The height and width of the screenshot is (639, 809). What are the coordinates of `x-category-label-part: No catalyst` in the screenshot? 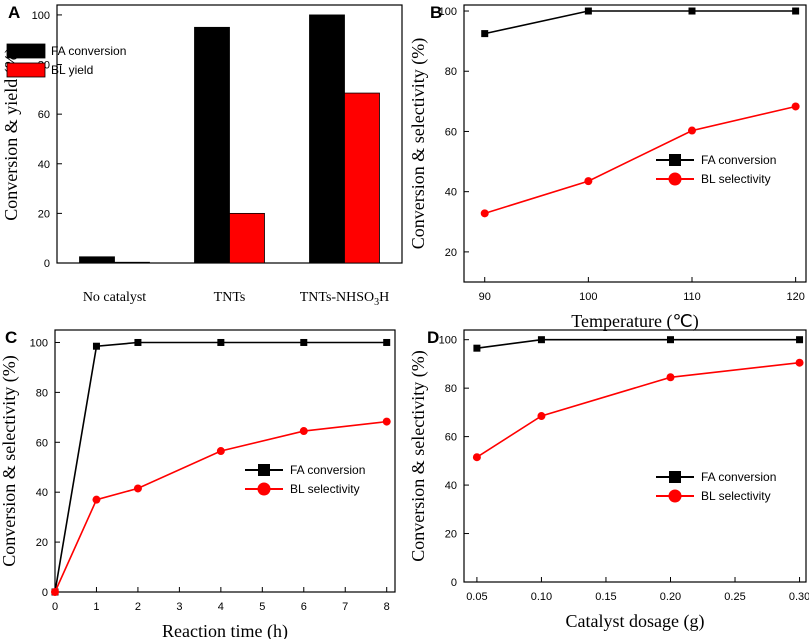 It's located at (114, 297).